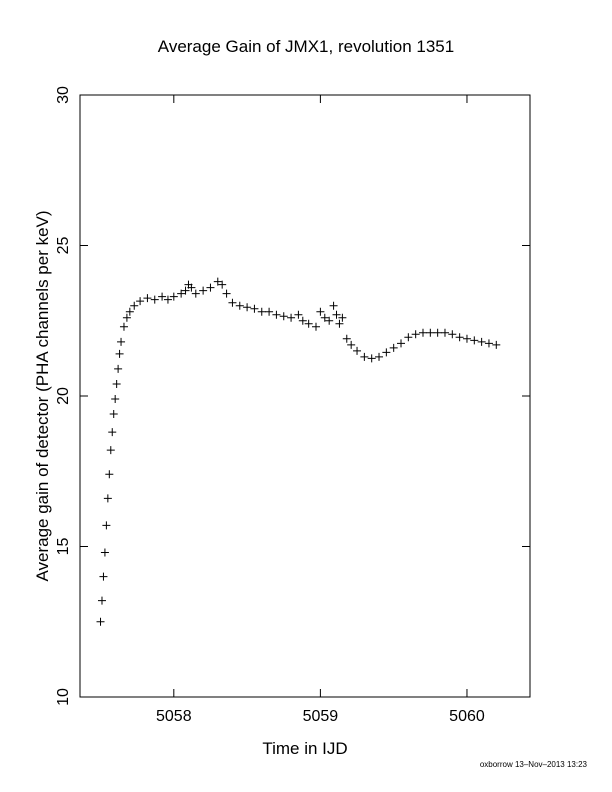 The width and height of the screenshot is (612, 792). I want to click on x-tick-label: 5060, so click(467, 716).